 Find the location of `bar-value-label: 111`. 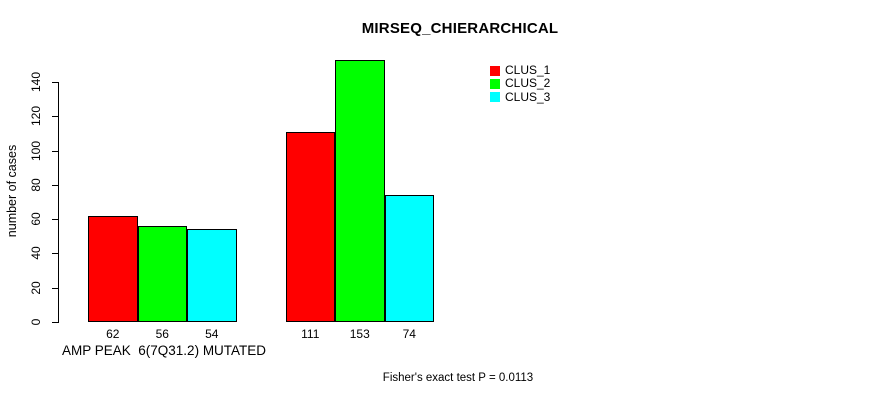

bar-value-label: 111 is located at coordinates (310, 334).